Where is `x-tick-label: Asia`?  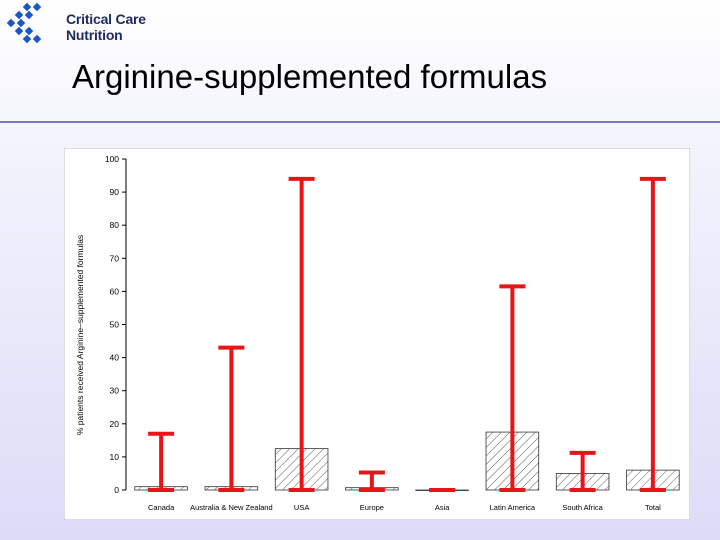 x-tick-label: Asia is located at coordinates (442, 507).